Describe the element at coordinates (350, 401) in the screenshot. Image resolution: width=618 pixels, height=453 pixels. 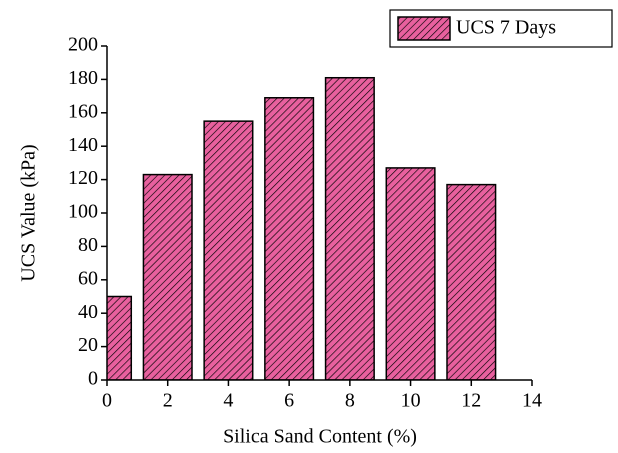
I see `x-tick-label: 8` at that location.